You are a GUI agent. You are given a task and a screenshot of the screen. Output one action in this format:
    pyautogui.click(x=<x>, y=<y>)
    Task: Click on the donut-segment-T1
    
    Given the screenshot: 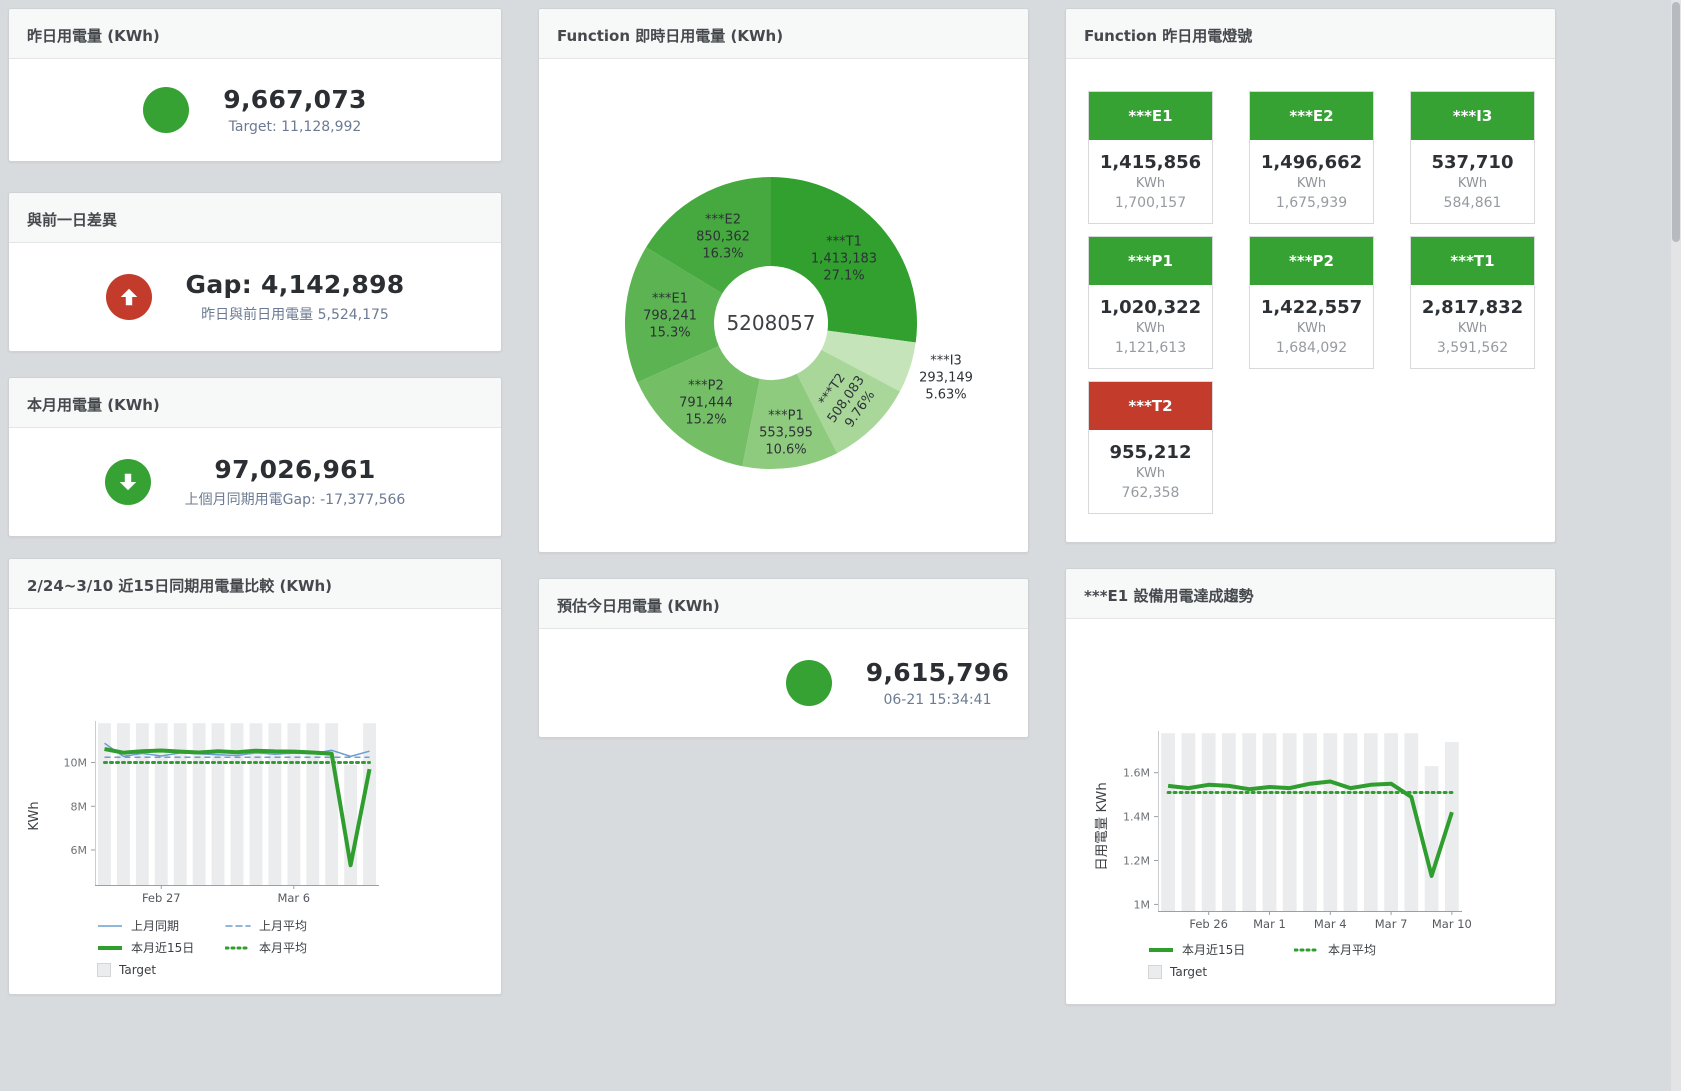 What is the action you would take?
    pyautogui.click(x=844, y=260)
    